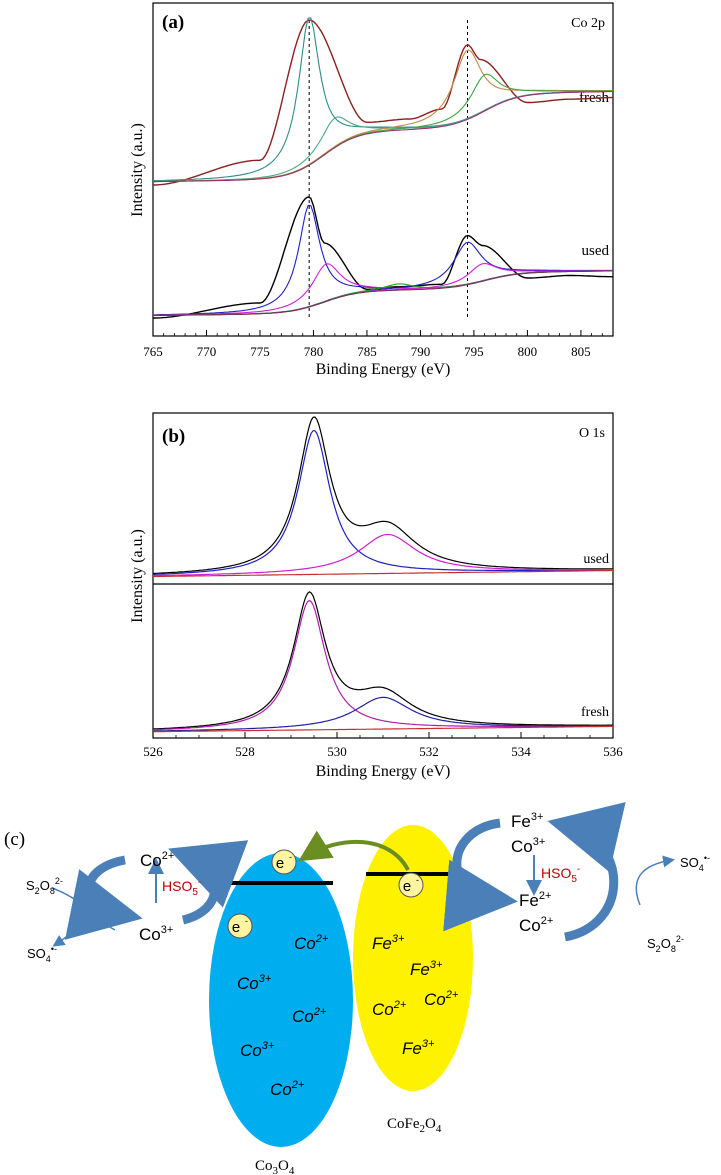 The height and width of the screenshot is (1175, 721). What do you see at coordinates (414, 1125) in the screenshot?
I see `cofe2o4-label: CoFe2O4` at bounding box center [414, 1125].